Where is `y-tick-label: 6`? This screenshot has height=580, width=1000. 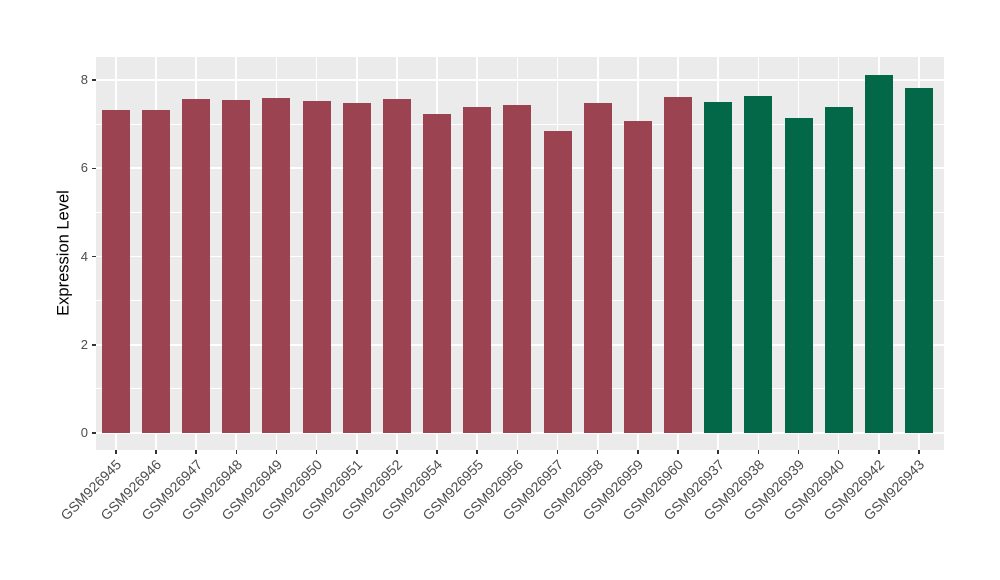
y-tick-label: 6 is located at coordinates (84, 168).